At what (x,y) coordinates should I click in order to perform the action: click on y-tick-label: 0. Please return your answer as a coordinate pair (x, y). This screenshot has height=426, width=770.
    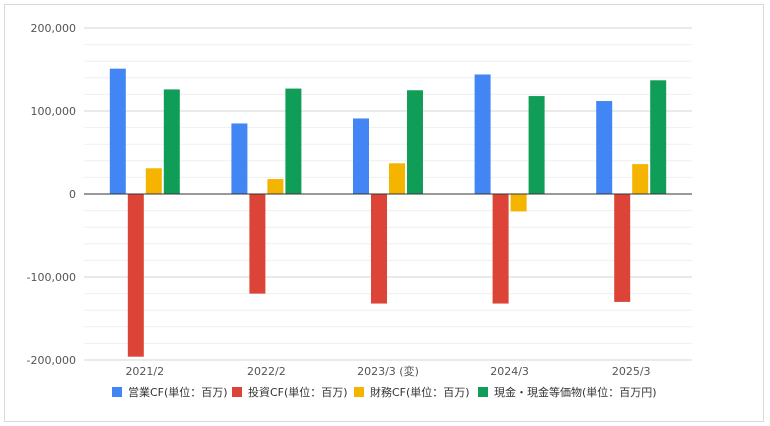
    Looking at the image, I should click on (72, 194).